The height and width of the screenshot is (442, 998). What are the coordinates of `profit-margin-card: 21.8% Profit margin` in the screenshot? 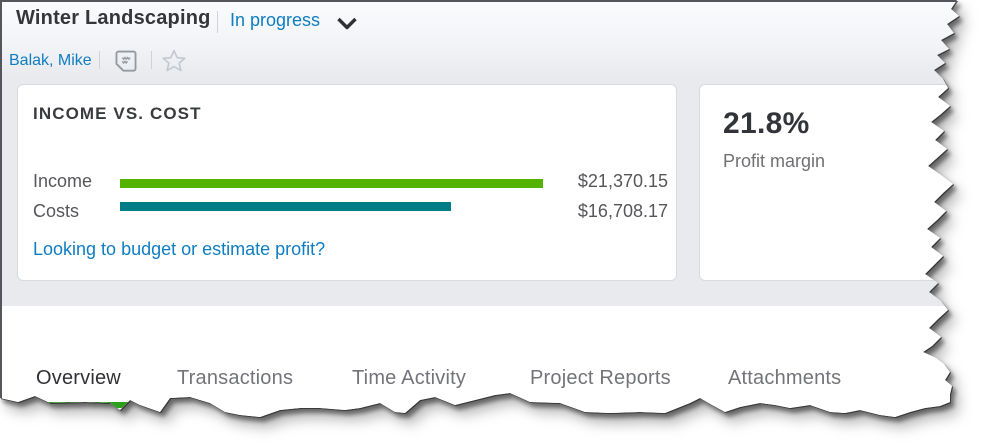 It's located at (829, 182).